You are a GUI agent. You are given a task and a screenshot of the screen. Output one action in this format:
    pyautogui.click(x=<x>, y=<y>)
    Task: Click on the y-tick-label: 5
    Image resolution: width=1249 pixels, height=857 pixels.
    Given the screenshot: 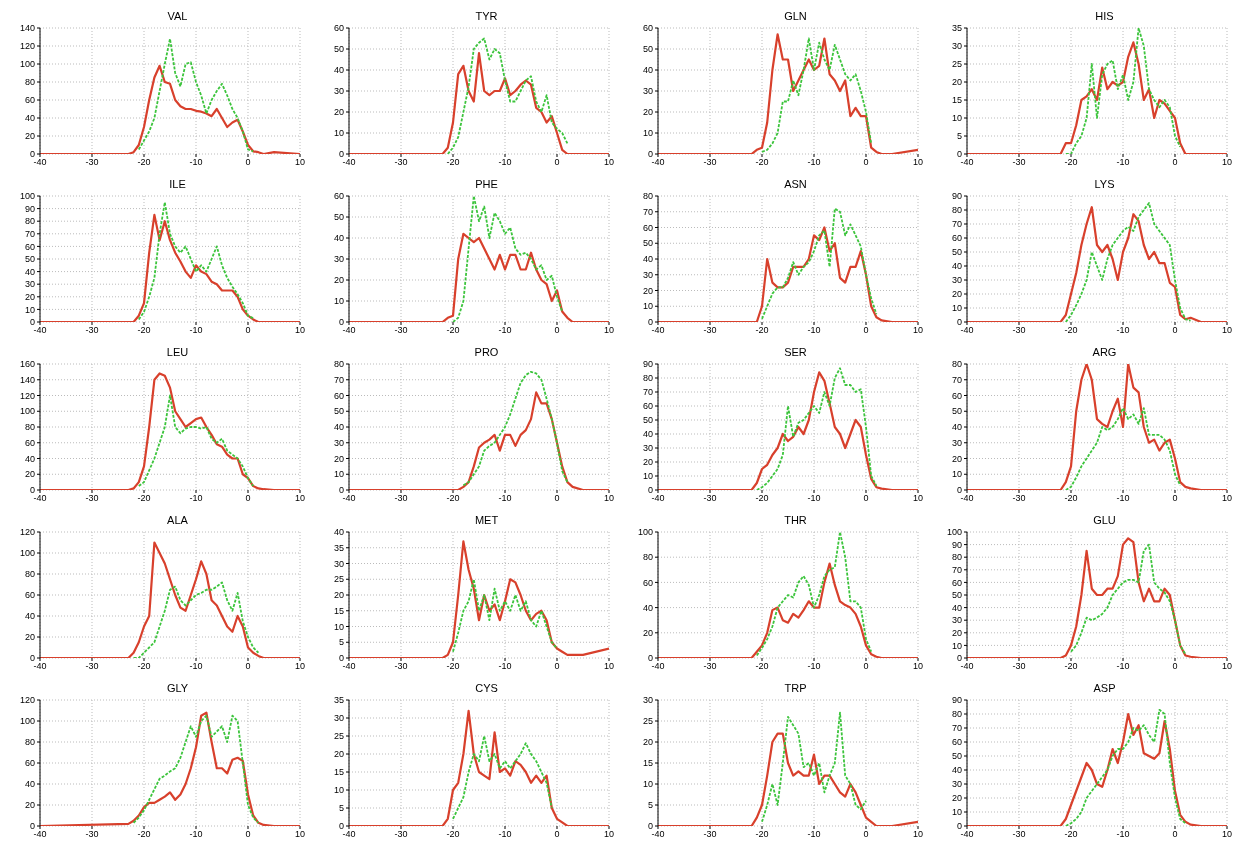 What is the action you would take?
    pyautogui.click(x=341, y=808)
    